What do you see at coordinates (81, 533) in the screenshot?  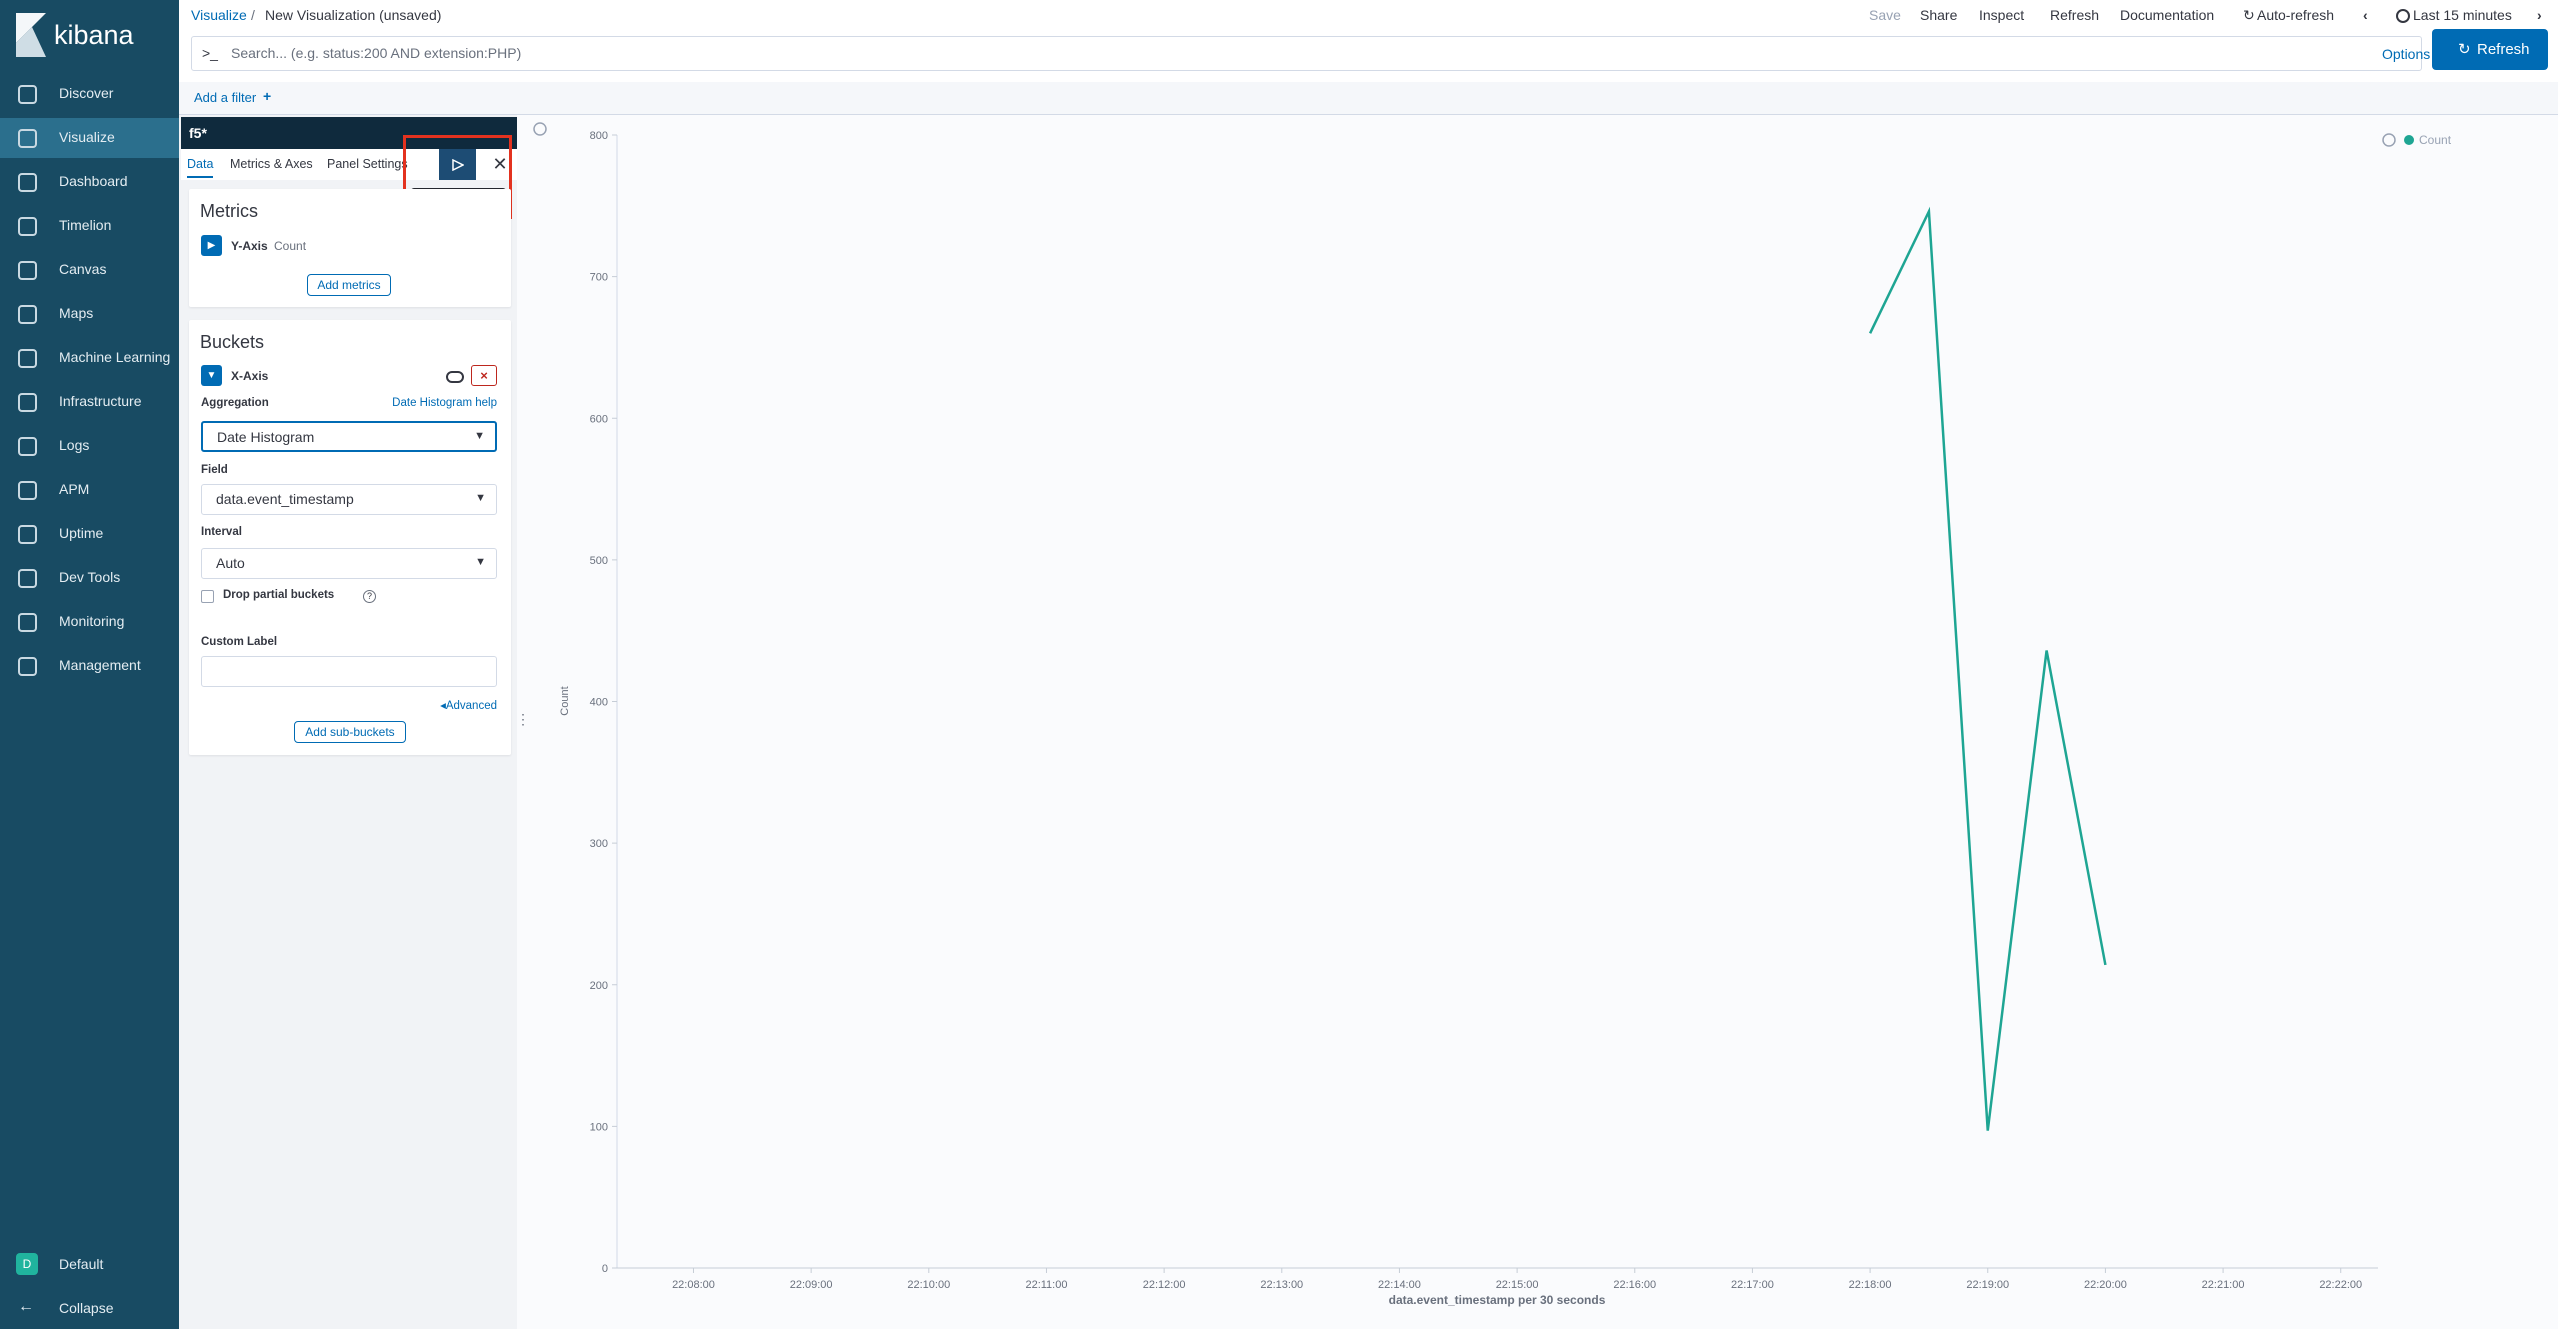 I see `nav-label: Uptime` at bounding box center [81, 533].